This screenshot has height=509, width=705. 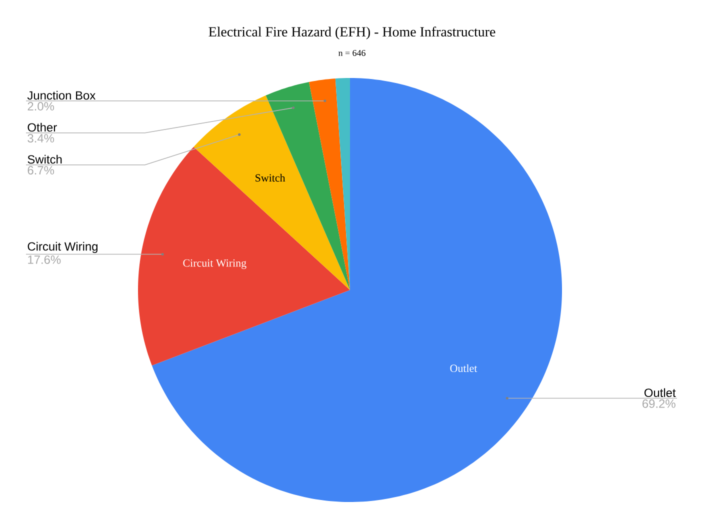 What do you see at coordinates (659, 403) in the screenshot?
I see `data-label: 69.2%` at bounding box center [659, 403].